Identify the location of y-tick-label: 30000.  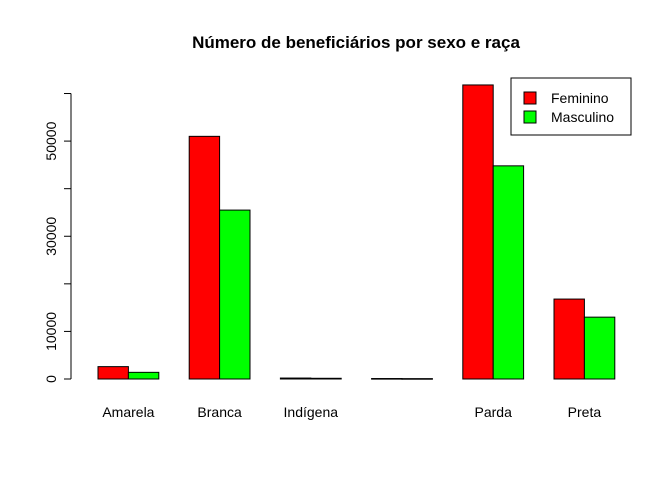
(51, 236).